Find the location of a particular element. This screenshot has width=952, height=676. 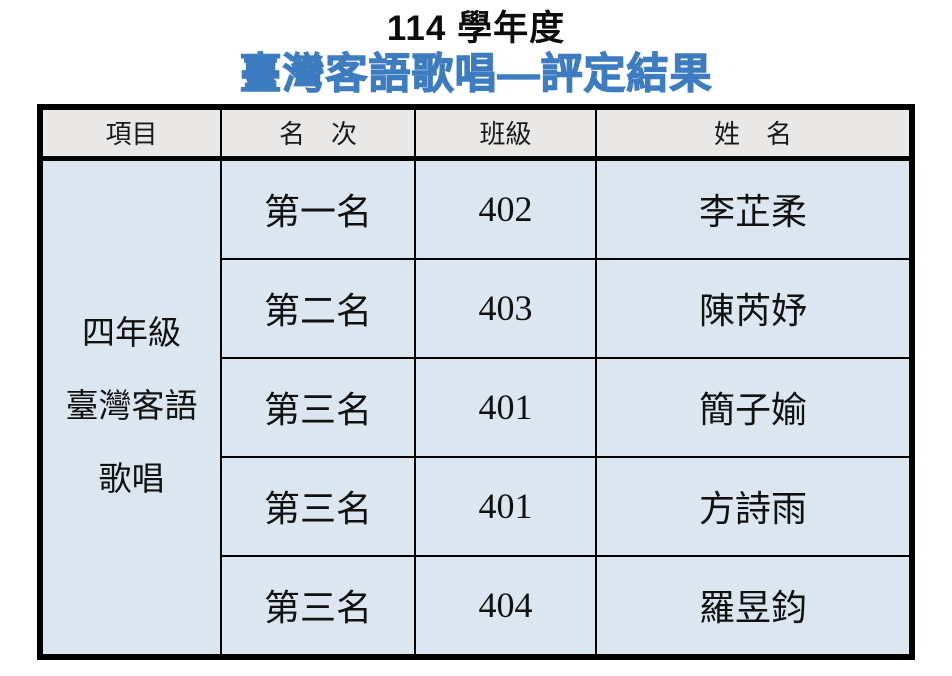

header-item: 項目 is located at coordinates (130, 133).